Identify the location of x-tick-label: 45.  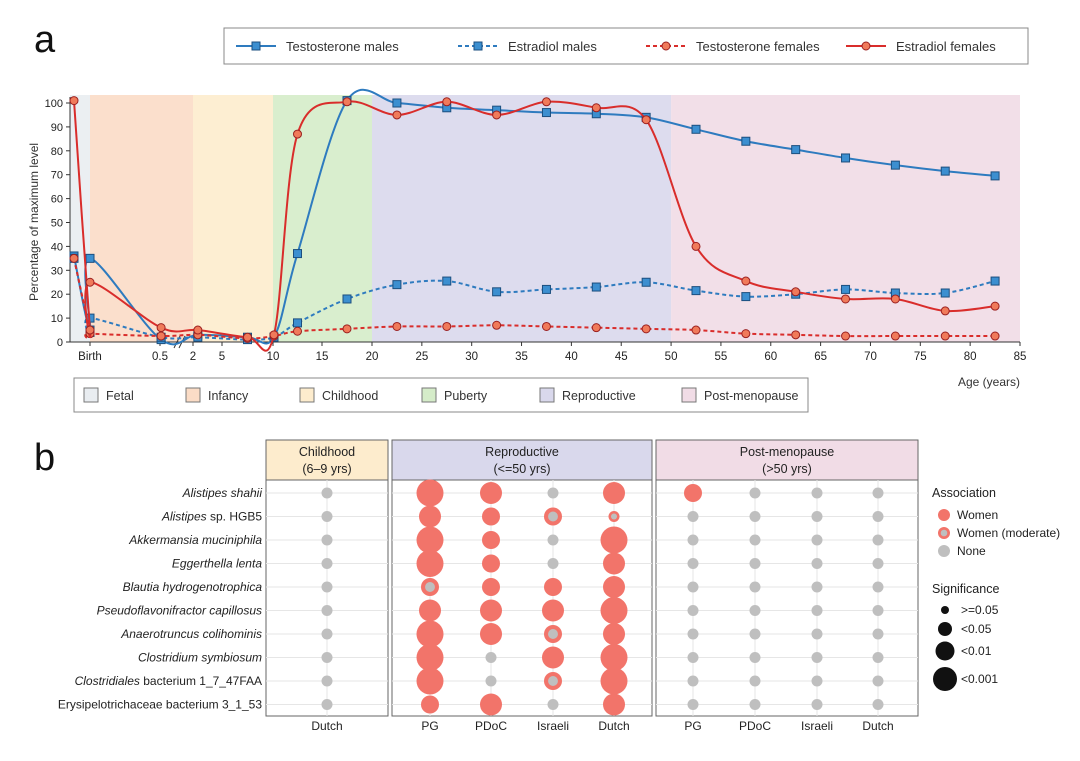
(621, 357).